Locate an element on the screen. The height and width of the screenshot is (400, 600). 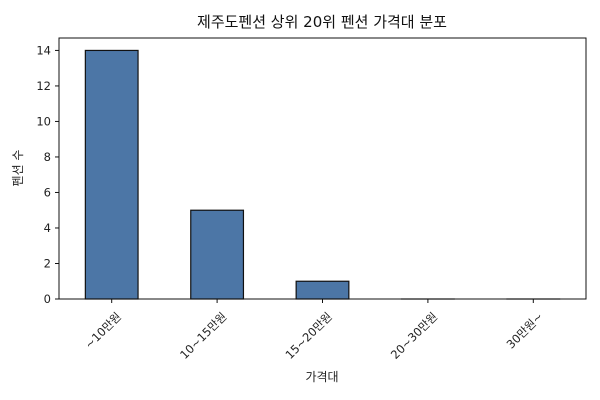
x-tick-label: 15~20만원 is located at coordinates (308, 335).